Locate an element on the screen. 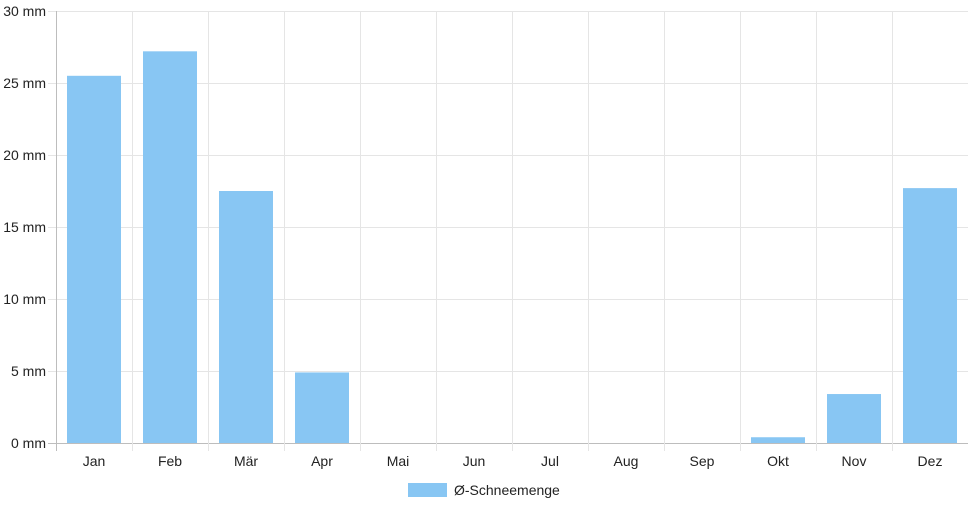 The image size is (968, 508). y-tick-label: 20 mm is located at coordinates (24, 155).